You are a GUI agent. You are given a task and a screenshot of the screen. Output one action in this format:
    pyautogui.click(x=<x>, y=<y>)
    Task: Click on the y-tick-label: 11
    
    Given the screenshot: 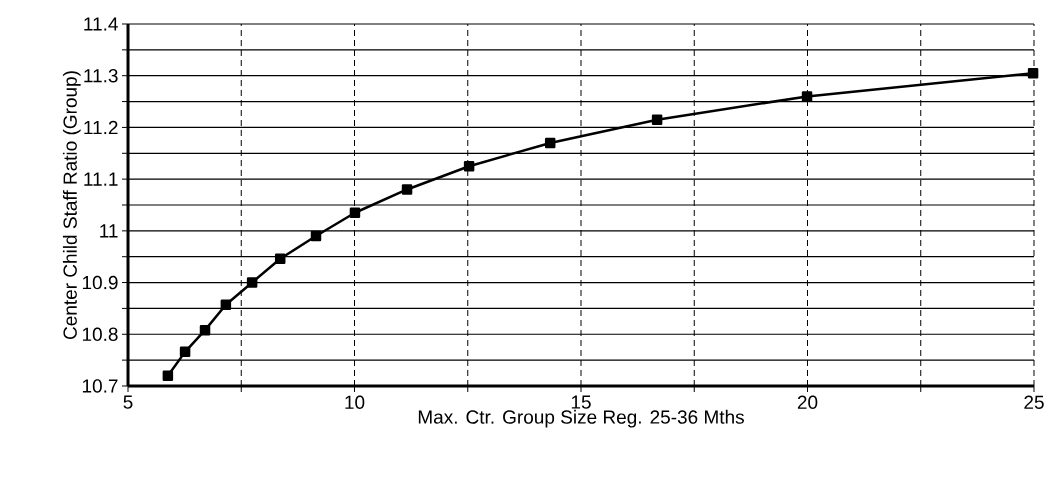 What is the action you would take?
    pyautogui.click(x=109, y=231)
    